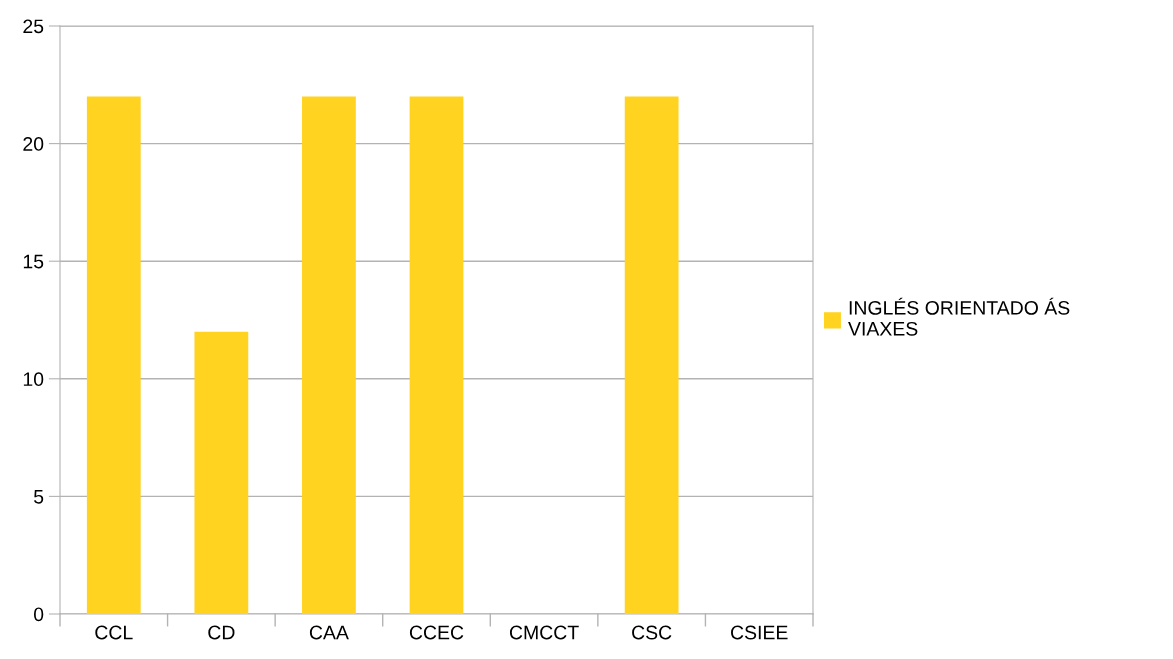 The image size is (1173, 659). Describe the element at coordinates (221, 632) in the screenshot. I see `x-tick-label: CD` at that location.